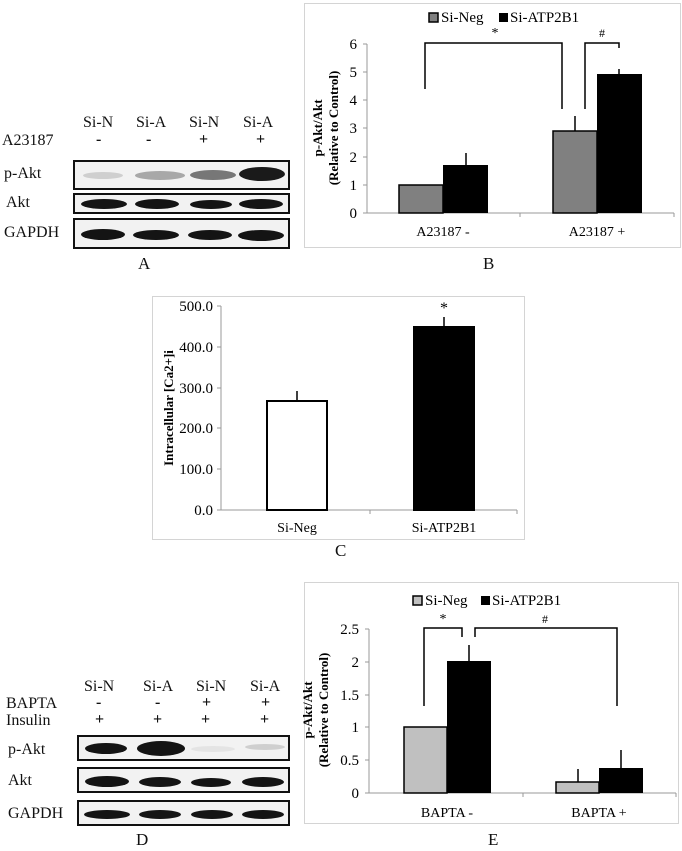 This screenshot has height=851, width=682. What do you see at coordinates (297, 528) in the screenshot?
I see `x-category: Si-Neg` at bounding box center [297, 528].